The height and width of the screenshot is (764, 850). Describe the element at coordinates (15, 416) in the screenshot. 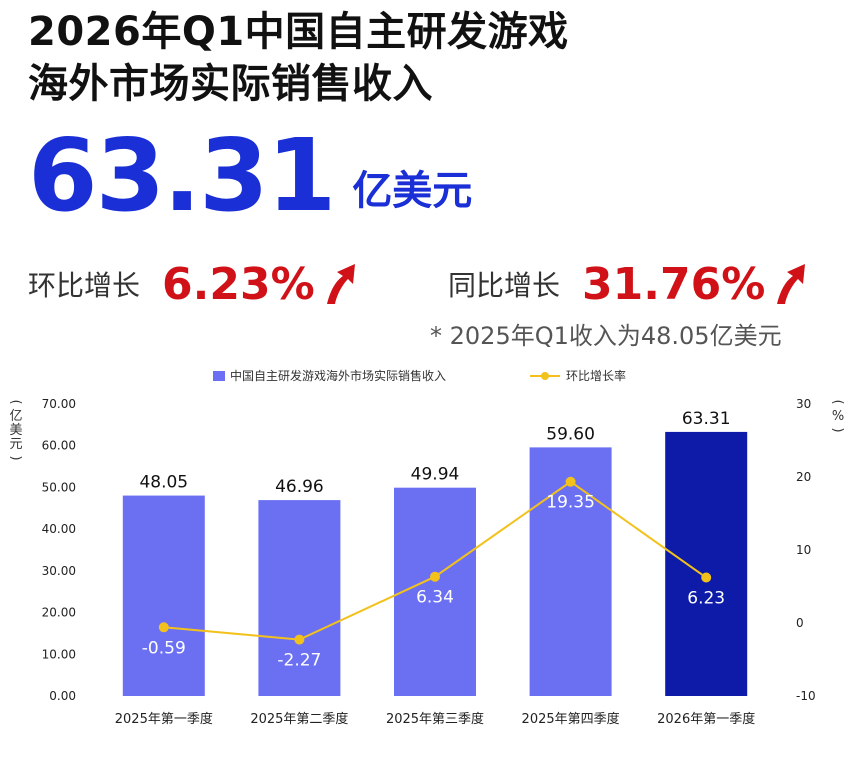

I see `y-axis-title-left-char: 亿` at that location.